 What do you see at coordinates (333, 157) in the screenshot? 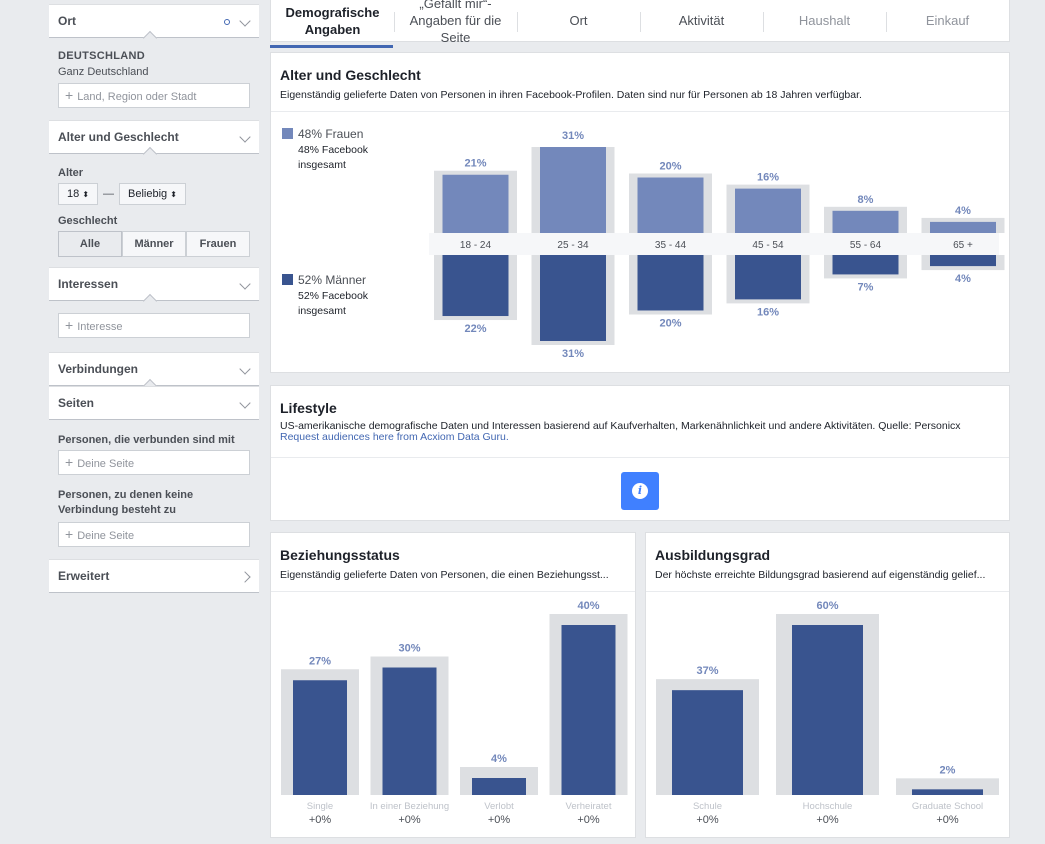
I see `legend-women-sub: 48% Facebook insgesamt` at bounding box center [333, 157].